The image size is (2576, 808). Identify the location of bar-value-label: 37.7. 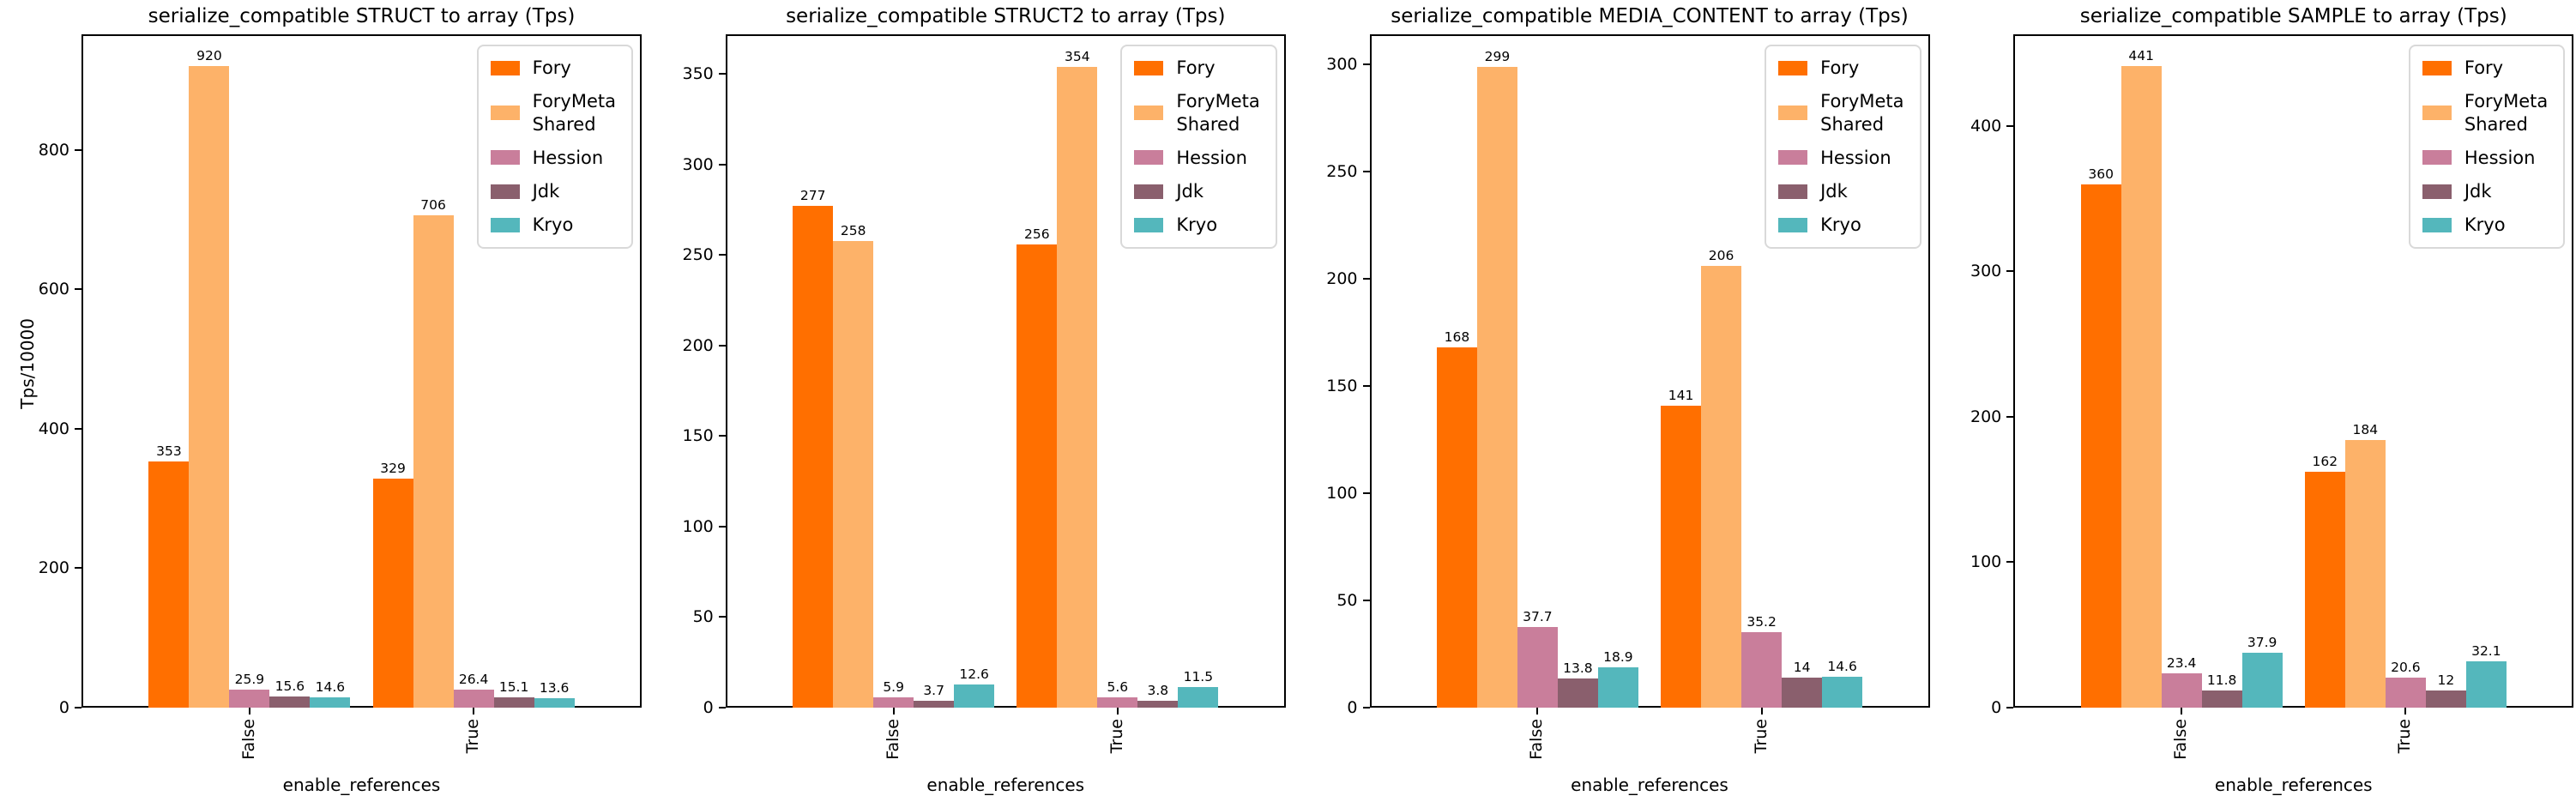
(1538, 616).